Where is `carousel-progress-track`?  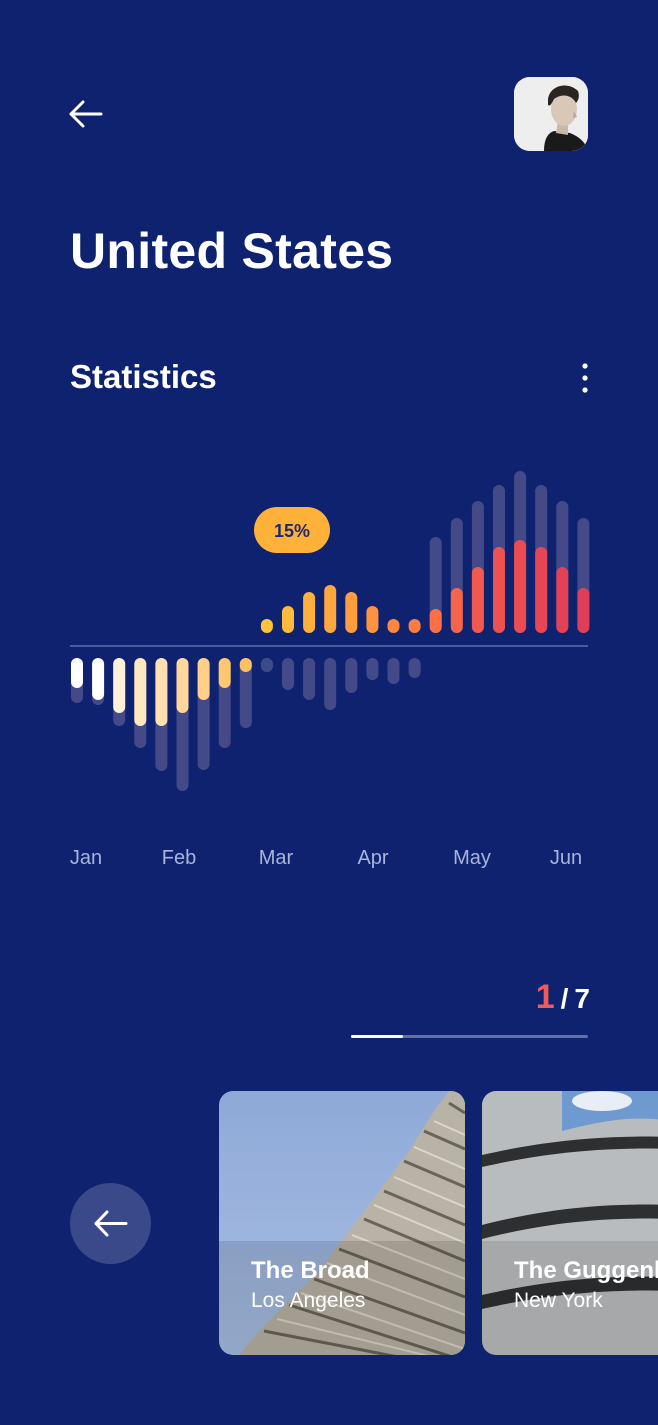
carousel-progress-track is located at coordinates (469, 1036).